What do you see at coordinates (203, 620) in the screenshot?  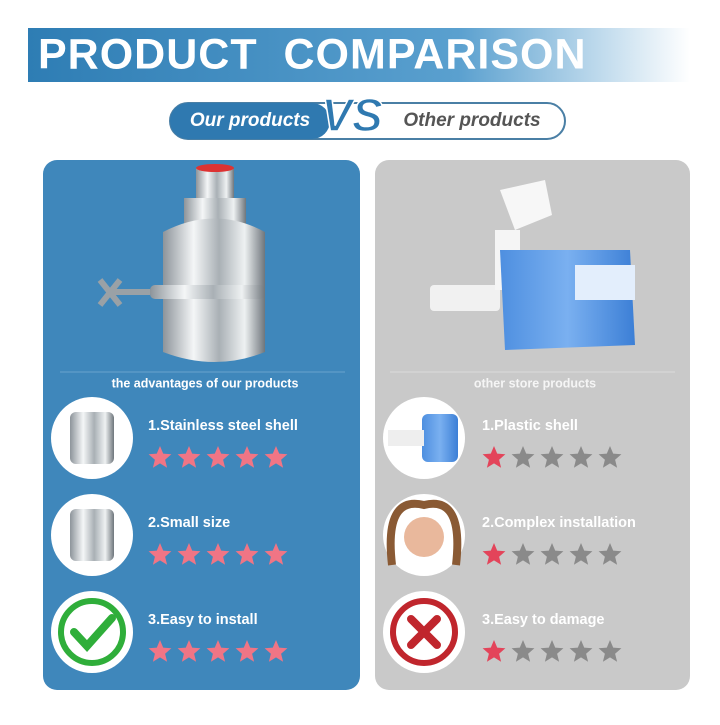 I see `item-text: 3.Easy to install` at bounding box center [203, 620].